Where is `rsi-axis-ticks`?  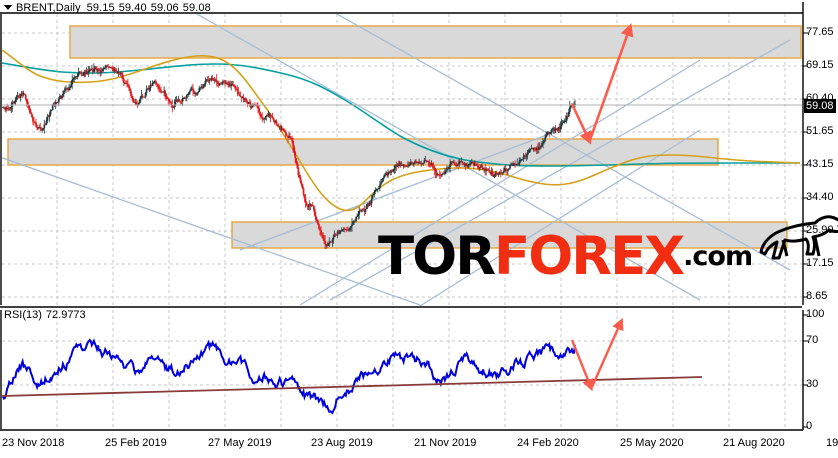
rsi-axis-ticks is located at coordinates (805, 371).